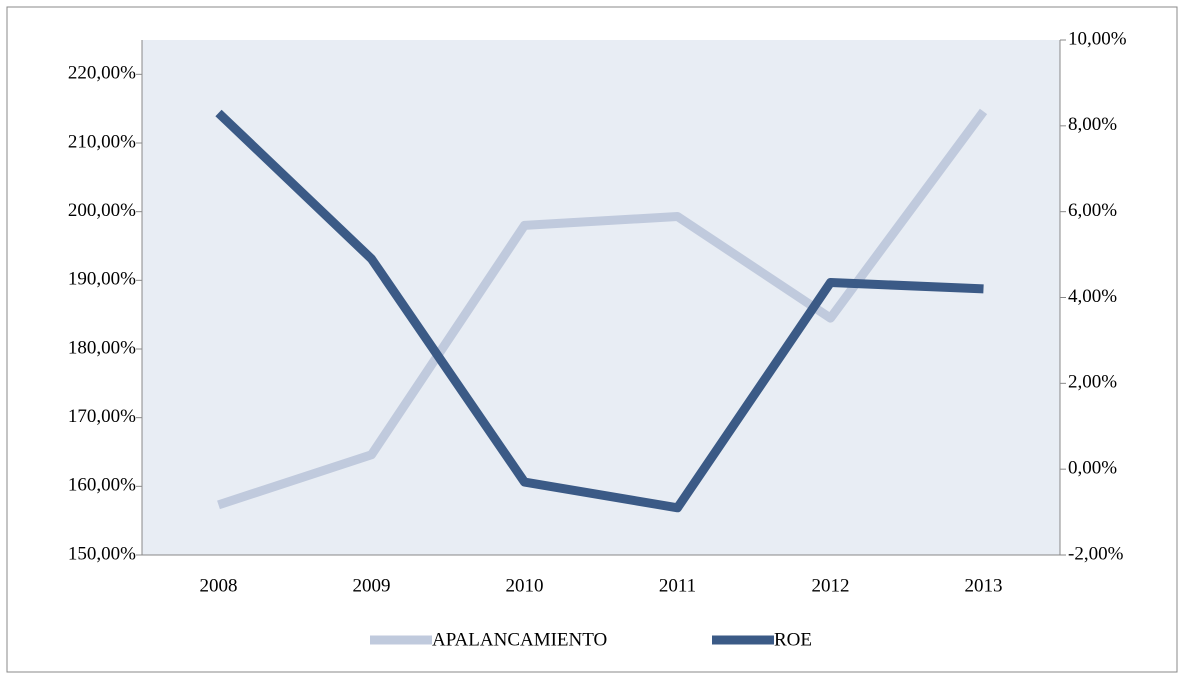  What do you see at coordinates (102, 73) in the screenshot?
I see `y-tick-label: 220,00%` at bounding box center [102, 73].